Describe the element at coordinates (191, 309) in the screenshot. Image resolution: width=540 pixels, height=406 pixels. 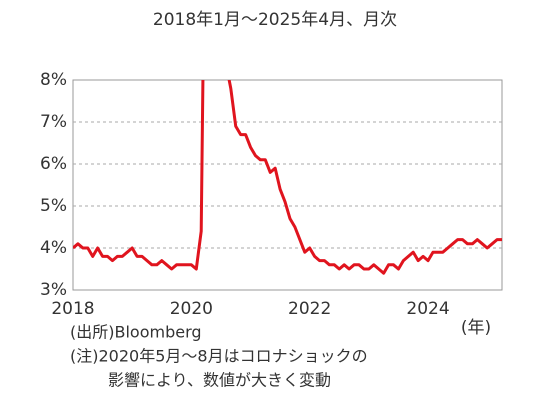
I see `x-tick-label: 2020` at that location.